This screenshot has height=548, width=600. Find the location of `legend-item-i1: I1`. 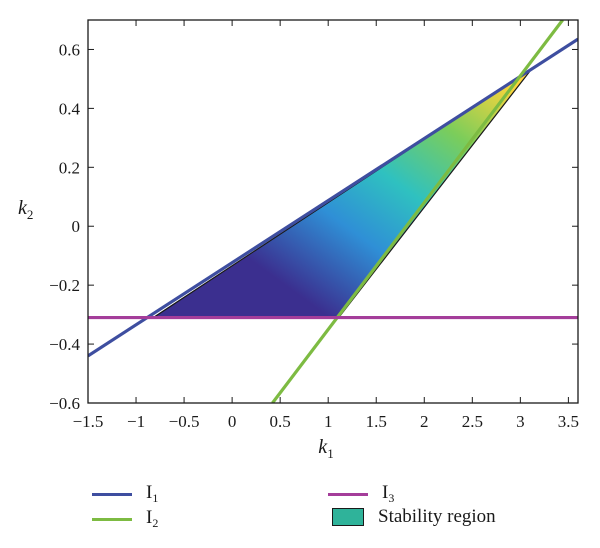

legend-item-i1: I1 is located at coordinates (125, 493).